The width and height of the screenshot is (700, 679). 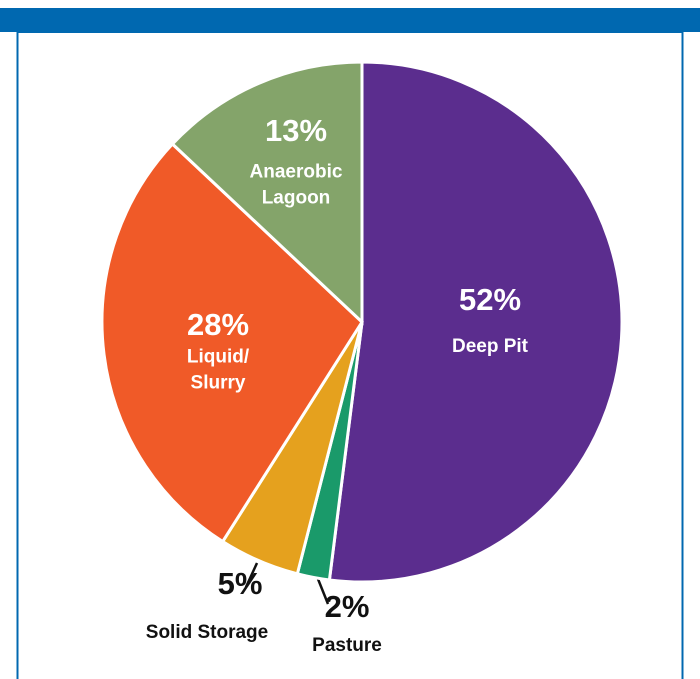 I want to click on category-label: Pasture, so click(x=347, y=646).